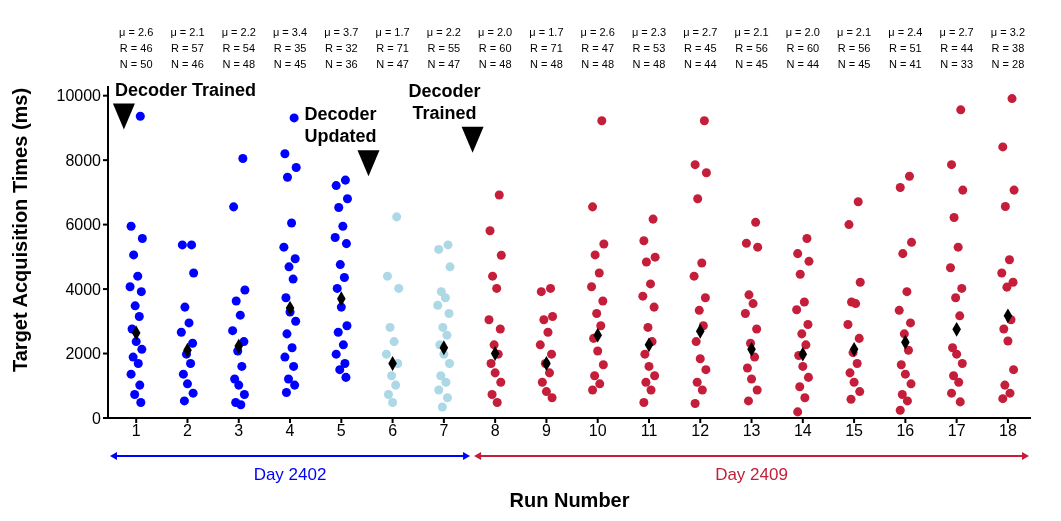  What do you see at coordinates (546, 431) in the screenshot?
I see `x-tick-label: 9` at bounding box center [546, 431].